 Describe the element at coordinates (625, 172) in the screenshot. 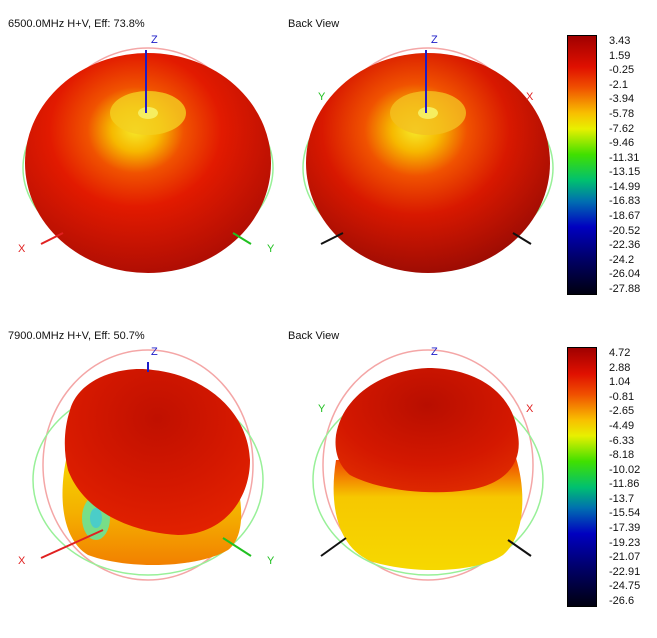

I see `colorbar-tick-label: -13.15` at that location.